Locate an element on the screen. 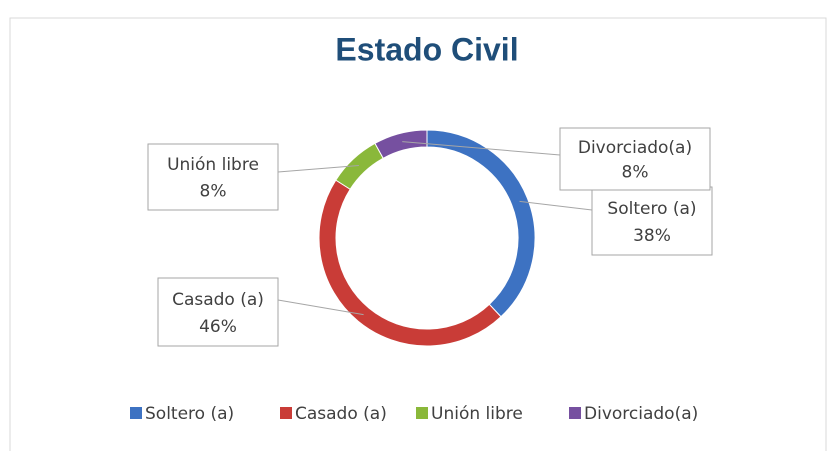 The height and width of the screenshot is (451, 836). data-label-name: Divorciado(a) is located at coordinates (635, 148).